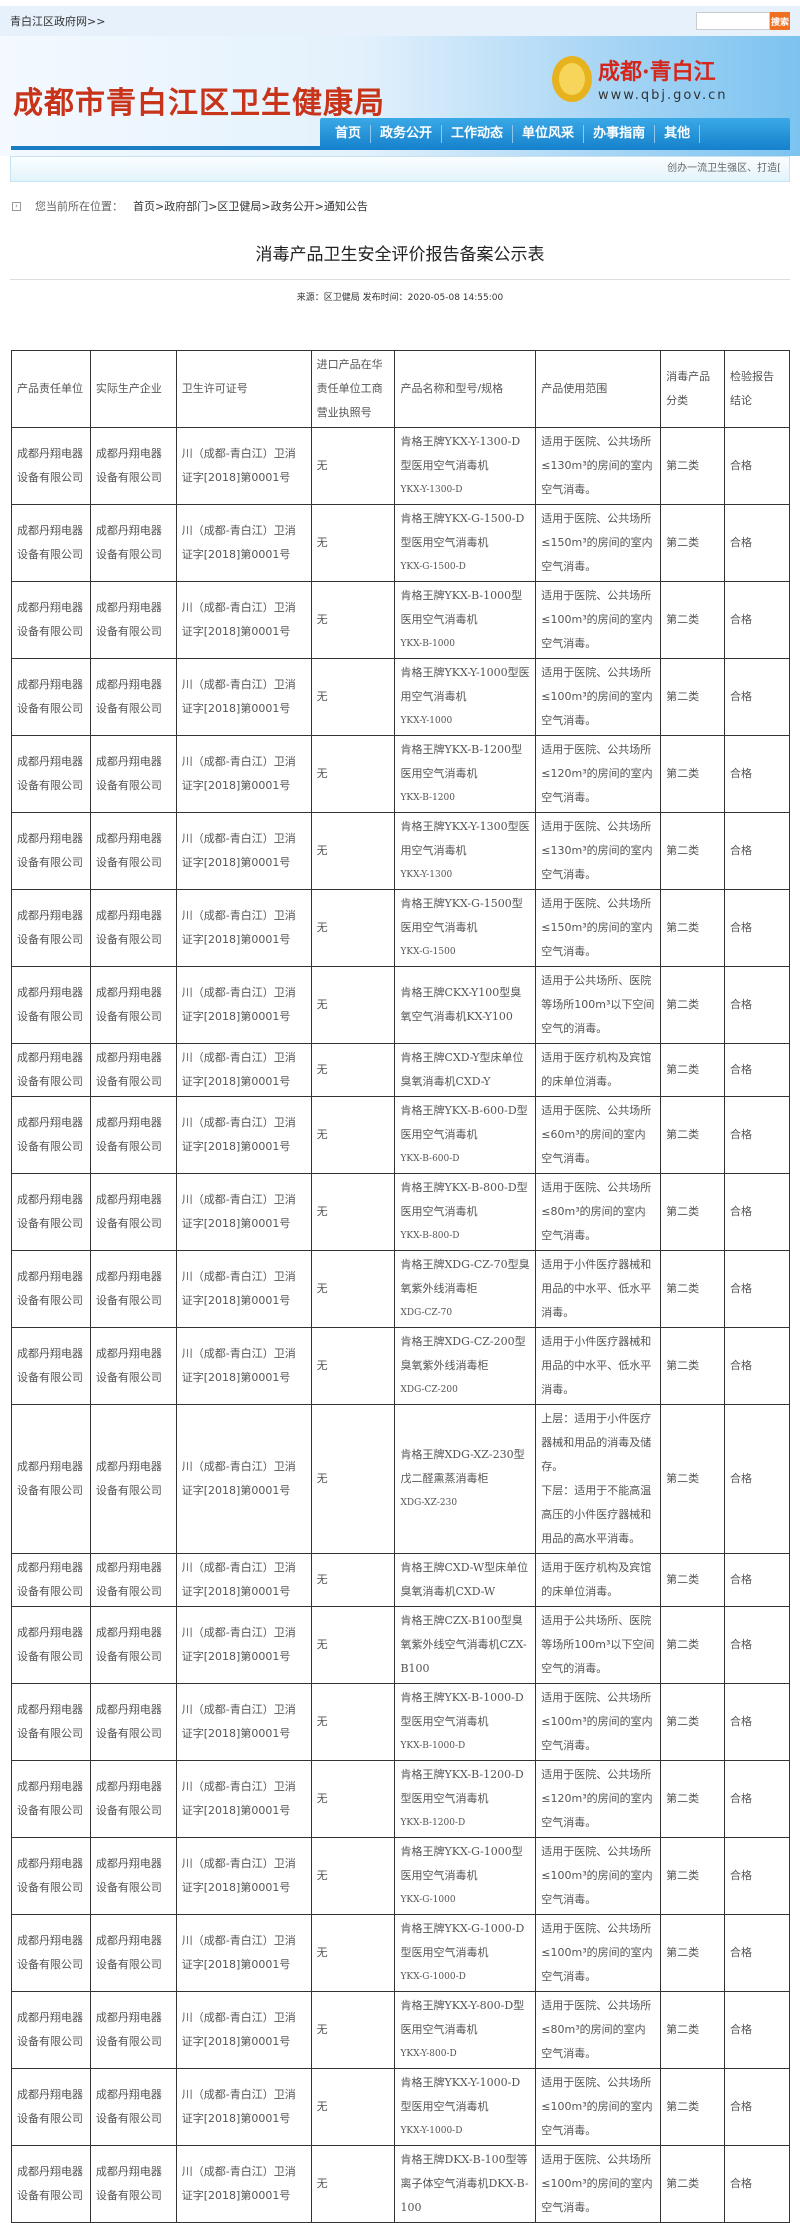 Image resolution: width=800 pixels, height=2223 pixels. Describe the element at coordinates (465, 389) in the screenshot. I see `col-header: 产品名称和型号/规格` at that location.